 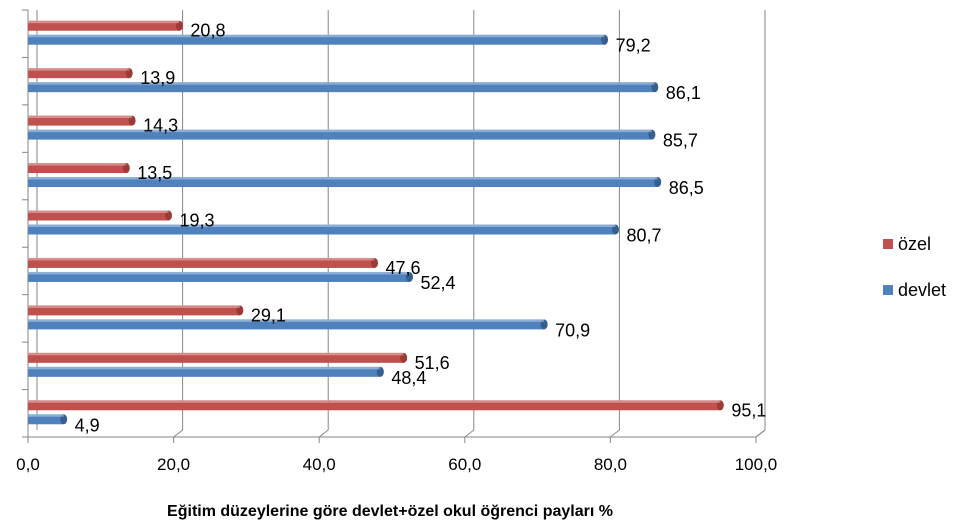 What do you see at coordinates (396, 464) in the screenshot?
I see `x-tick-labels: 0,0 20,0 40,0 60,0 80,0 100,0` at bounding box center [396, 464].